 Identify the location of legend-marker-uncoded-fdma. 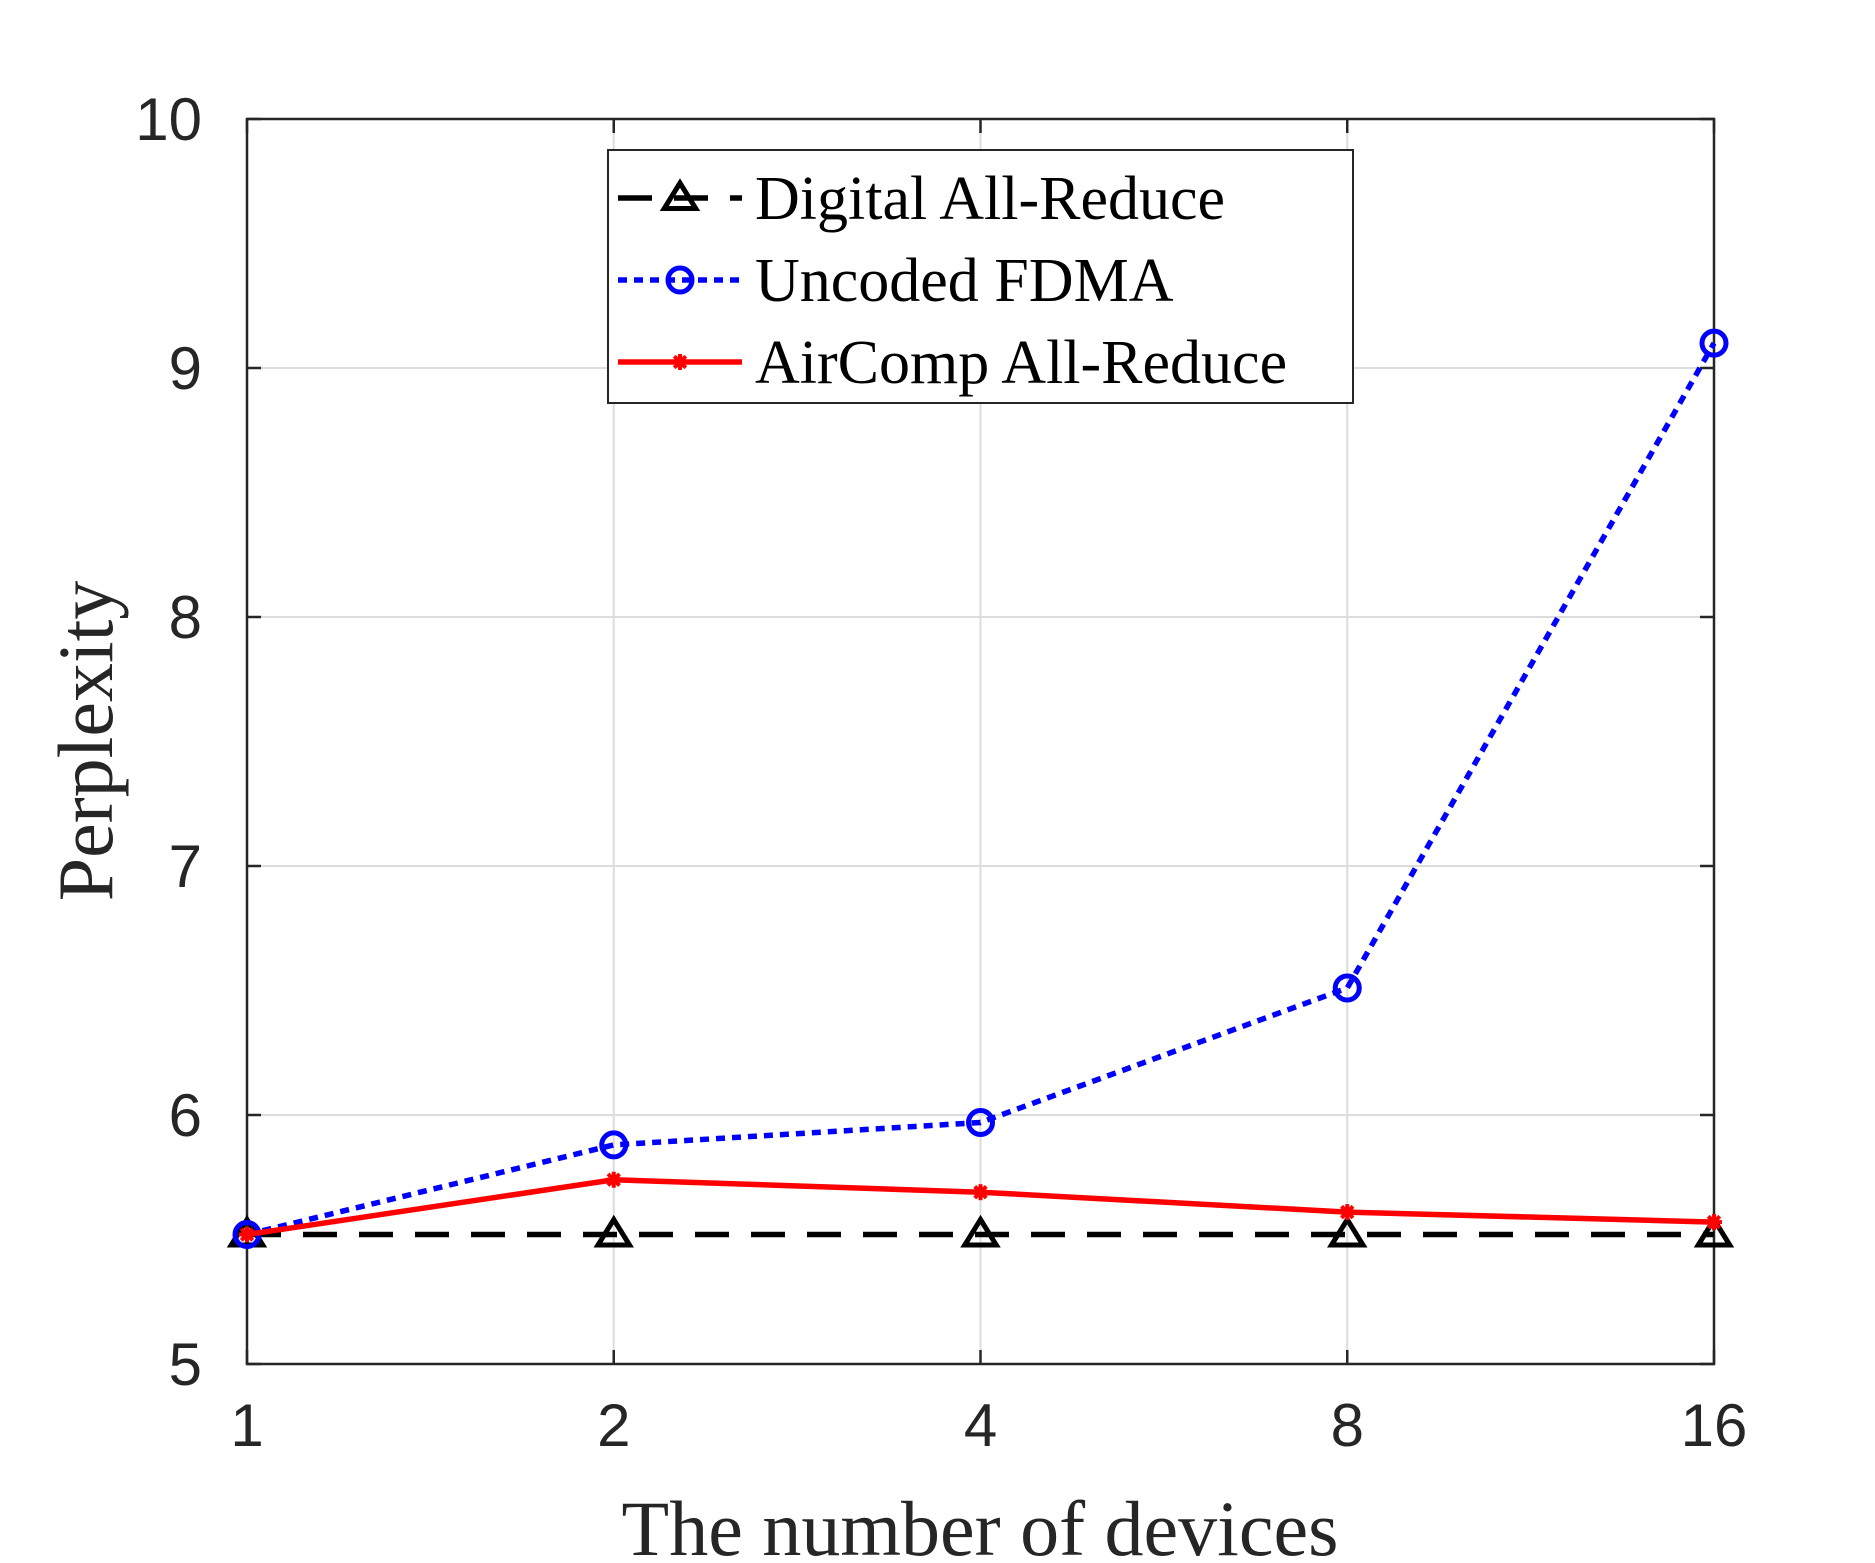
(680, 280).